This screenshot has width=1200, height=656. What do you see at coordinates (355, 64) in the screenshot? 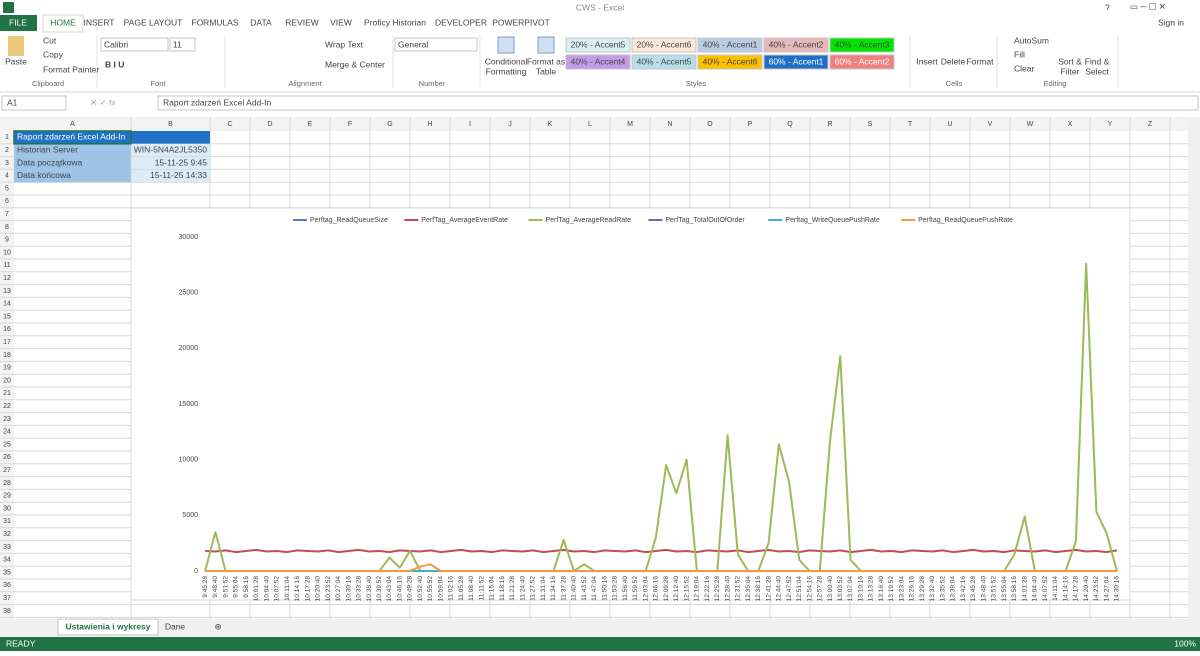
I see `merge-center: Merge & Center` at bounding box center [355, 64].